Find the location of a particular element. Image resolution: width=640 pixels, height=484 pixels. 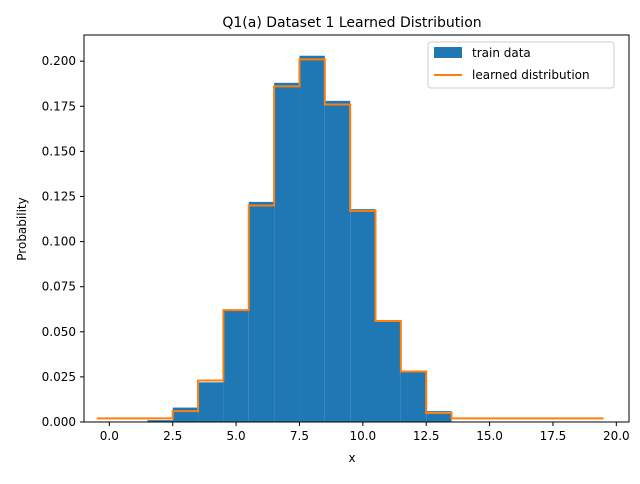

y-tick-label: 0.075 is located at coordinates (59, 287).